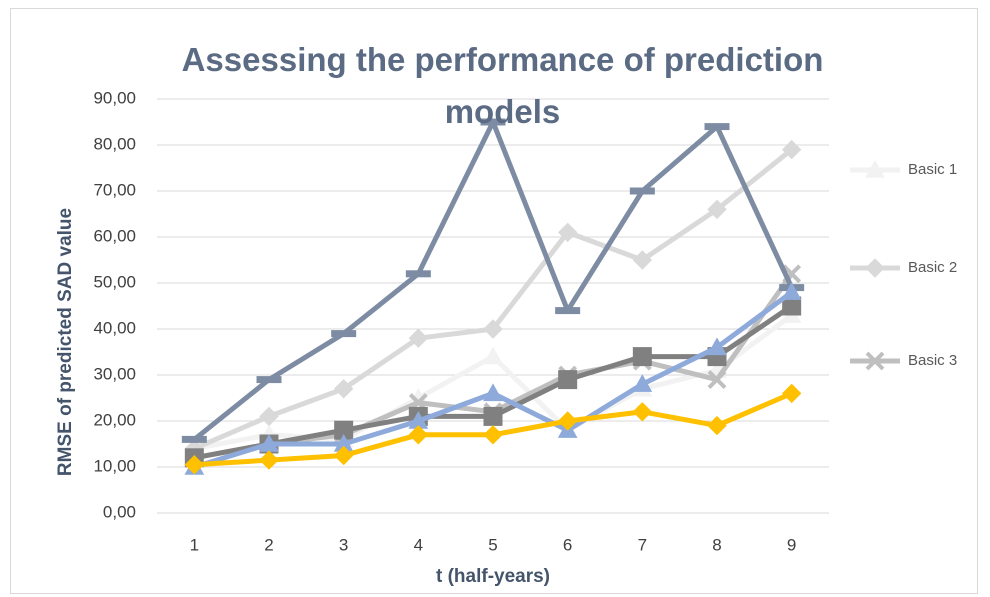 Image resolution: width=990 pixels, height=597 pixels. I want to click on y-tick-label: 90,00, so click(114, 97).